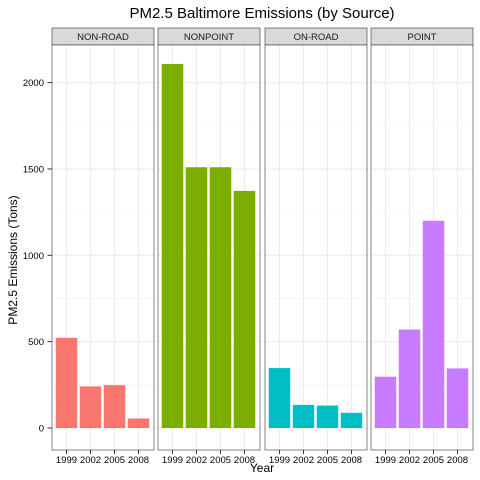  What do you see at coordinates (262, 468) in the screenshot?
I see `x-axis-title: Year` at bounding box center [262, 468].